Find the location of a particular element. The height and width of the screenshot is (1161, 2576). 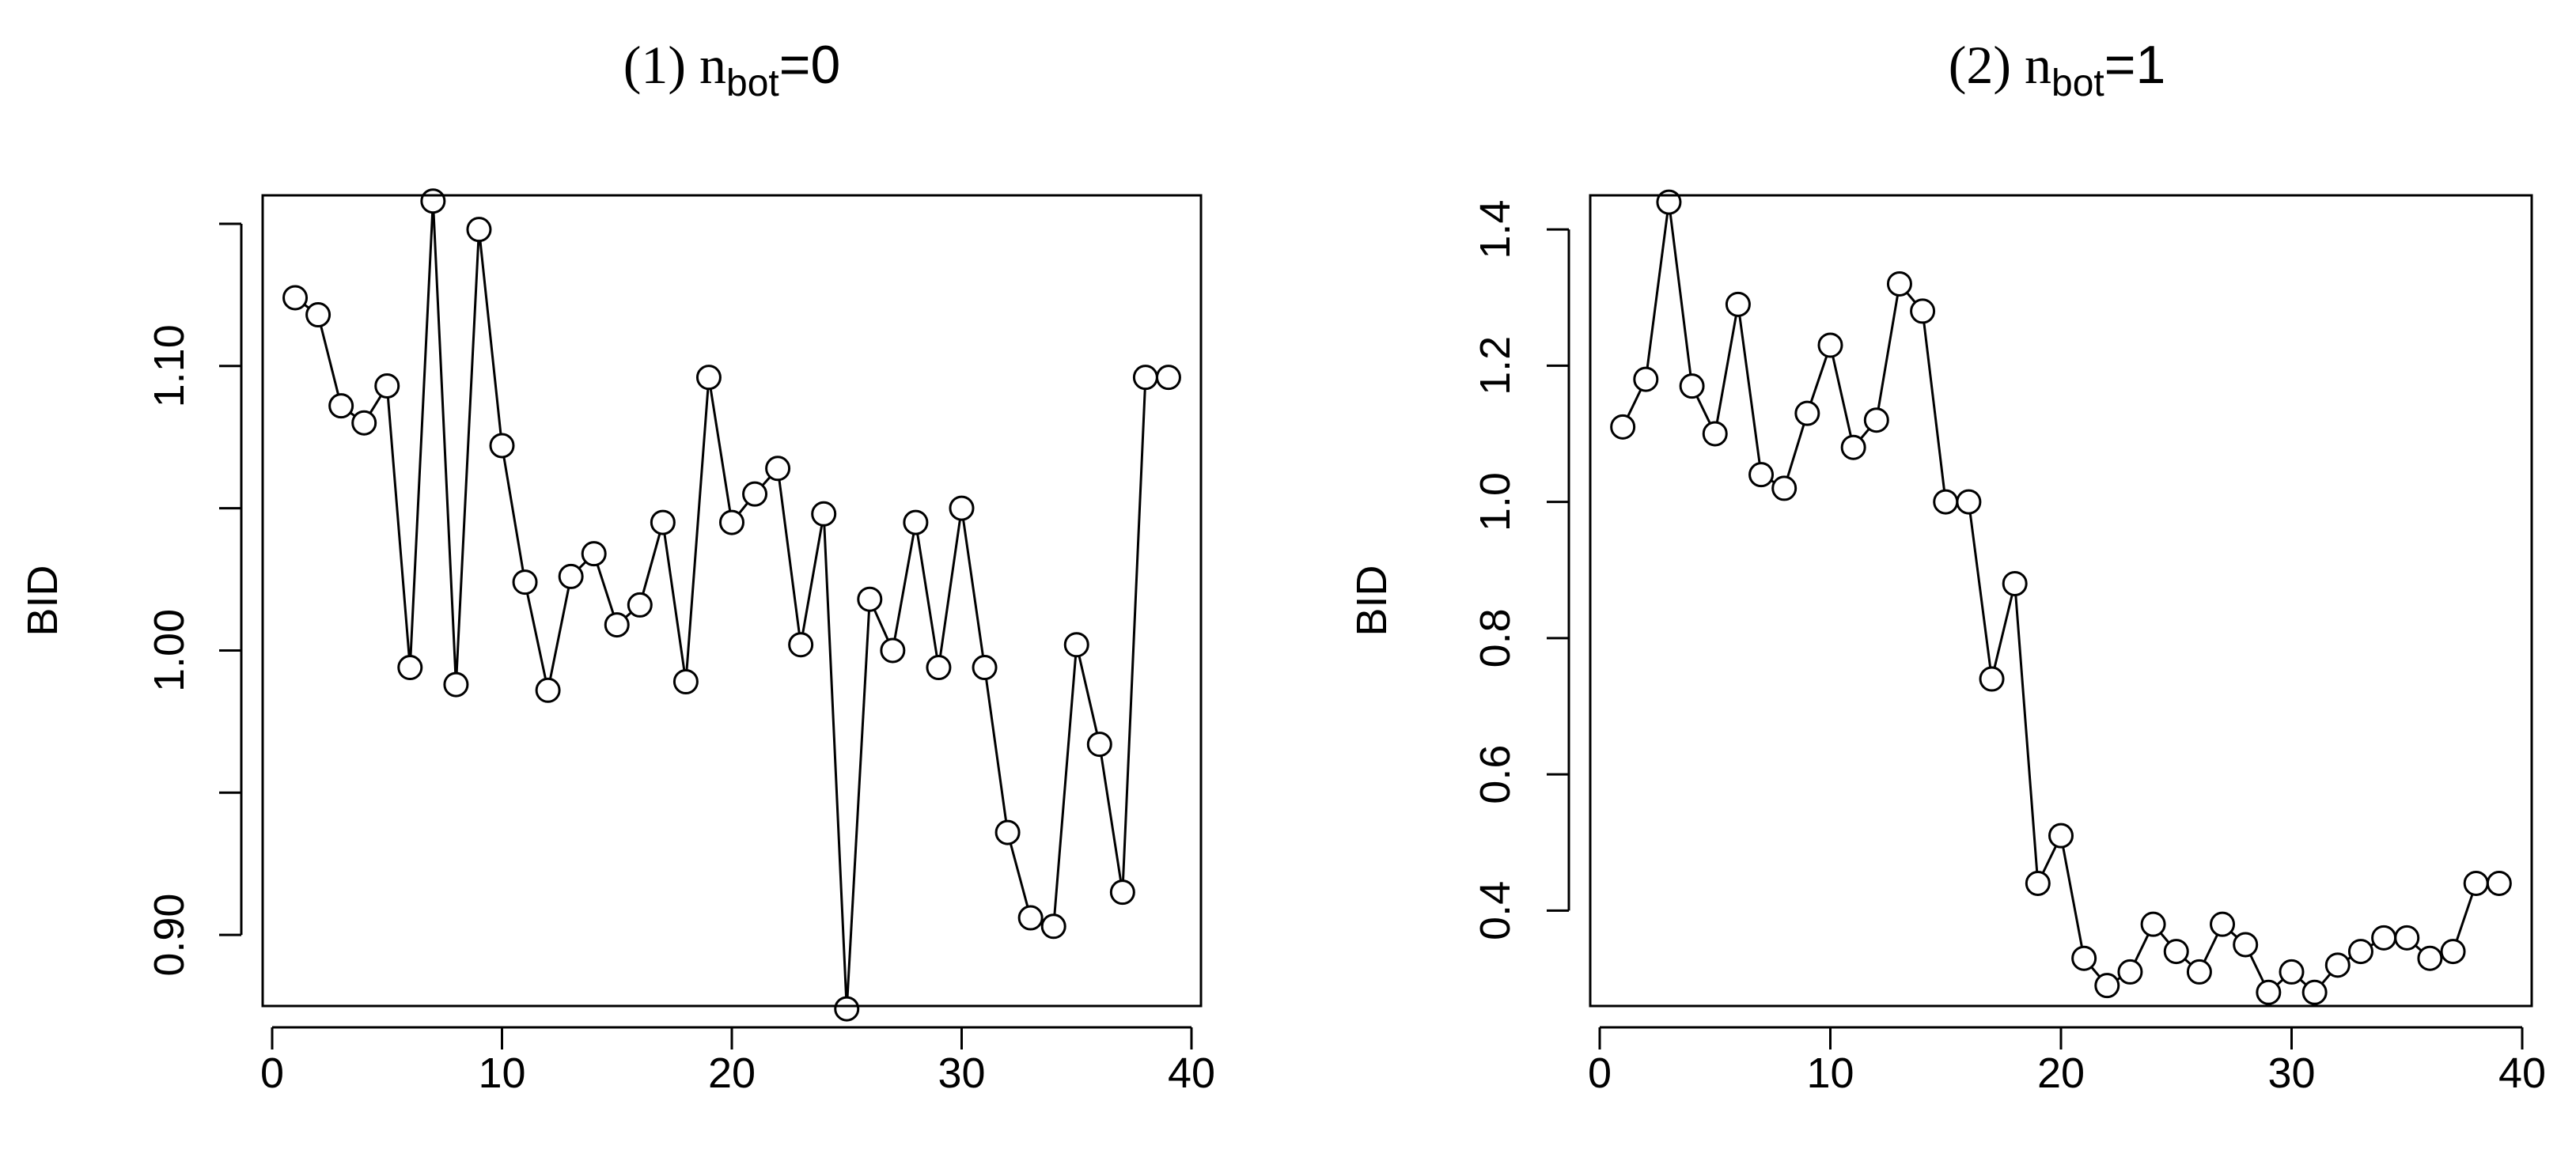

chart-title-main: (2) n is located at coordinates (2000, 65).